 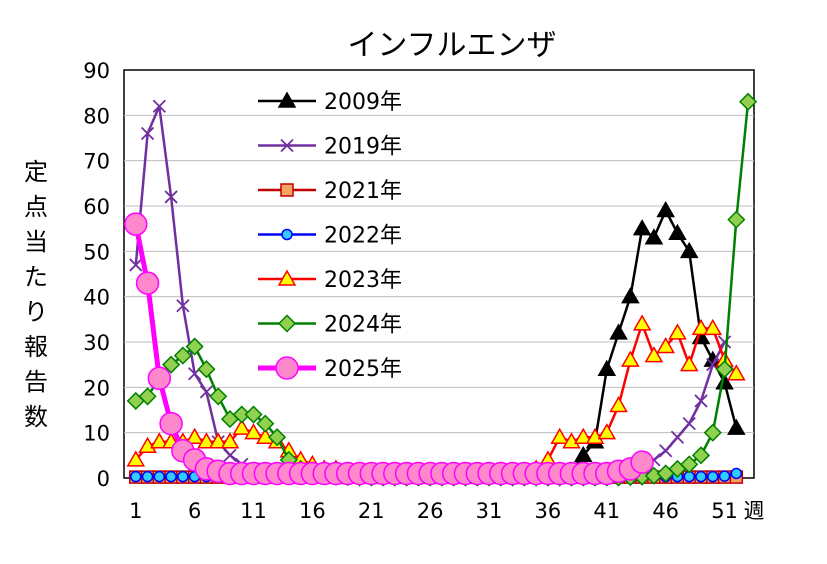 I want to click on legend-entry: 2021年, so click(x=330, y=191).